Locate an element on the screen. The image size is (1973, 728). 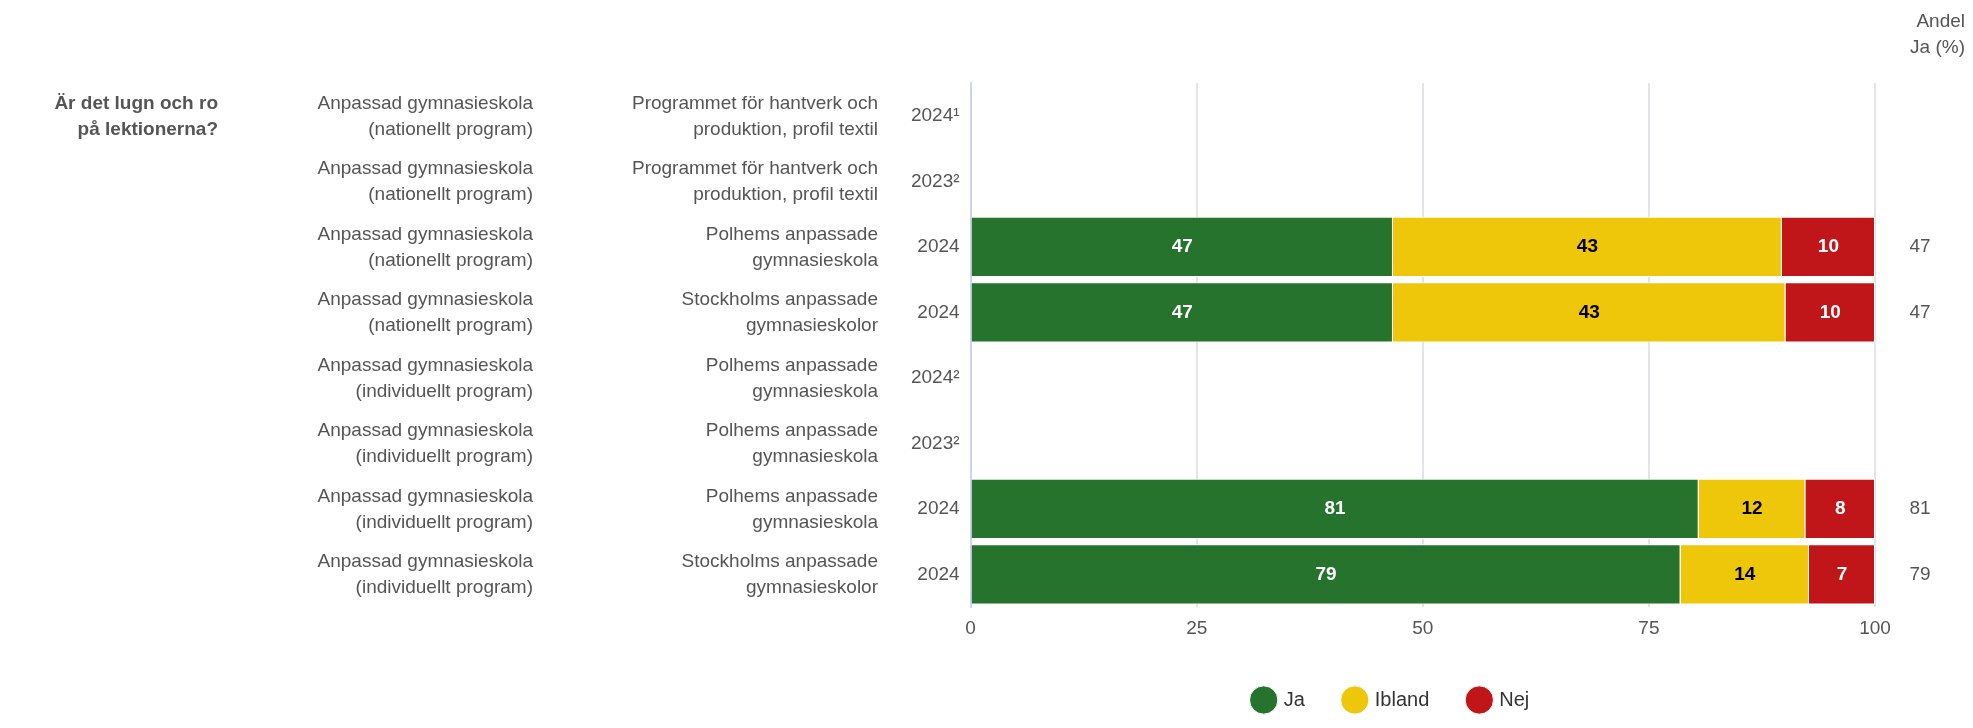
legend-label: Ja is located at coordinates (1294, 698).